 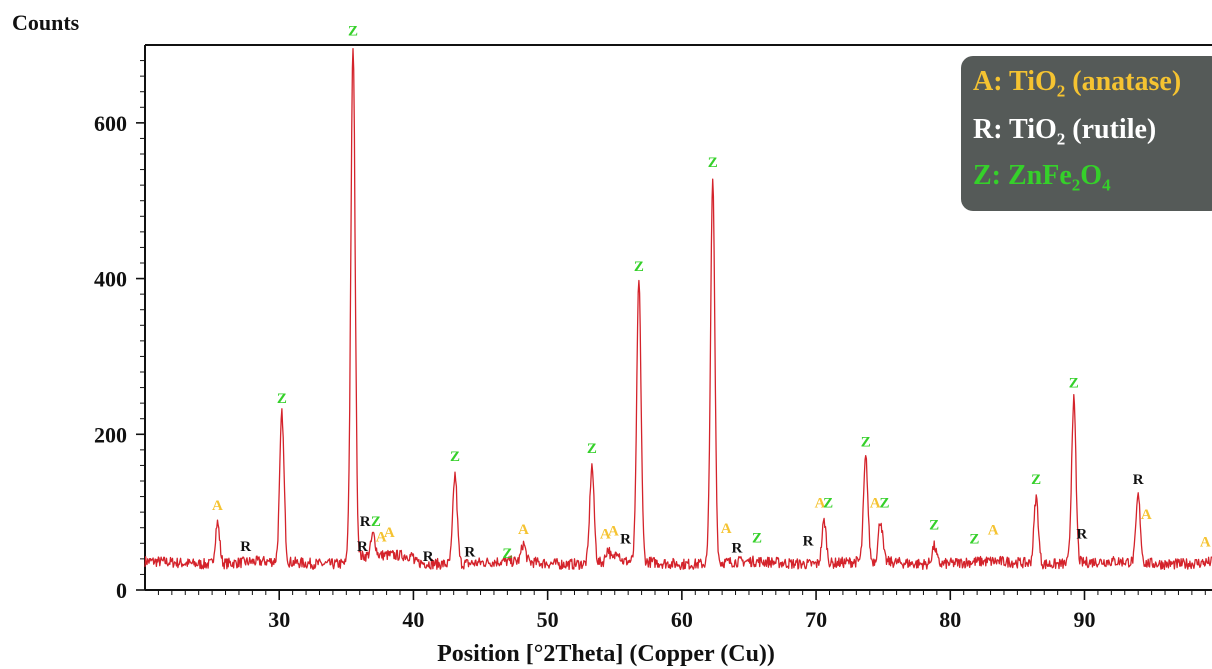 I want to click on legend-entry-zinc-ferrite: Z: ZnFe2O4, so click(x=1042, y=178).